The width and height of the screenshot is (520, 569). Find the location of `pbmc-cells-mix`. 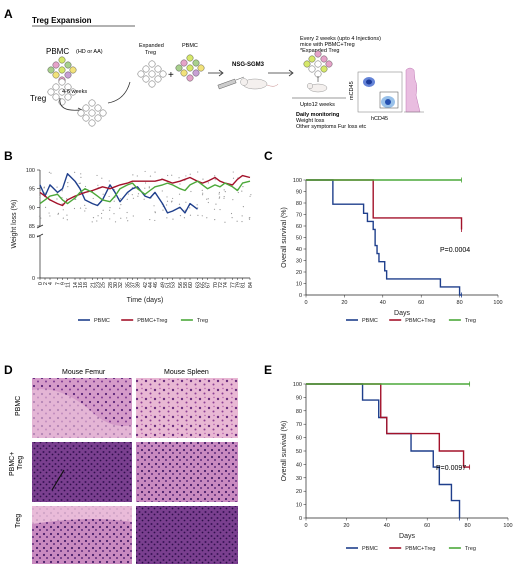

pbmc-cells-mix is located at coordinates (190, 68).